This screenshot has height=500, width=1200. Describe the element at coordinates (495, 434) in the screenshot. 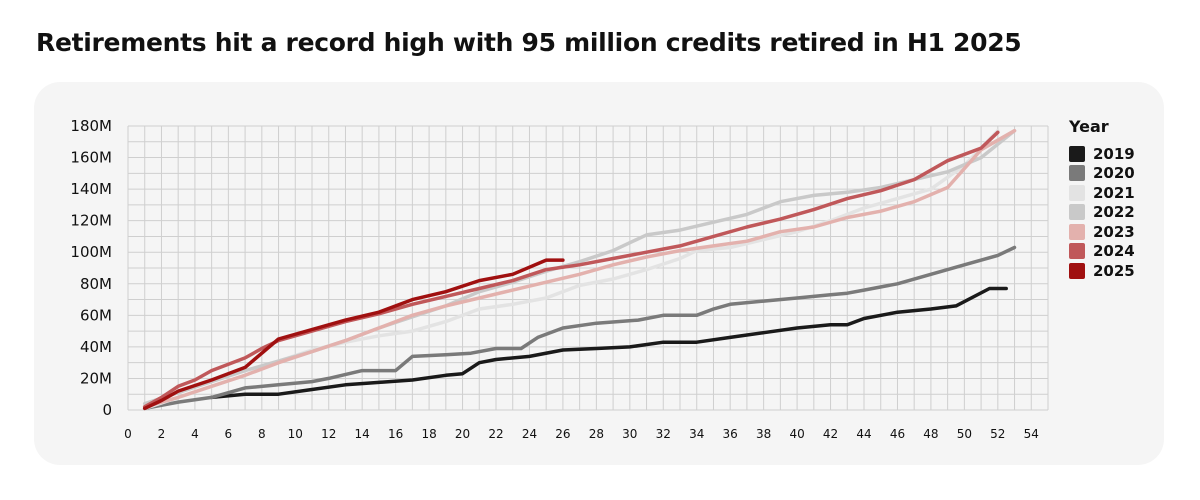

I see `x-tick-label: 22` at that location.